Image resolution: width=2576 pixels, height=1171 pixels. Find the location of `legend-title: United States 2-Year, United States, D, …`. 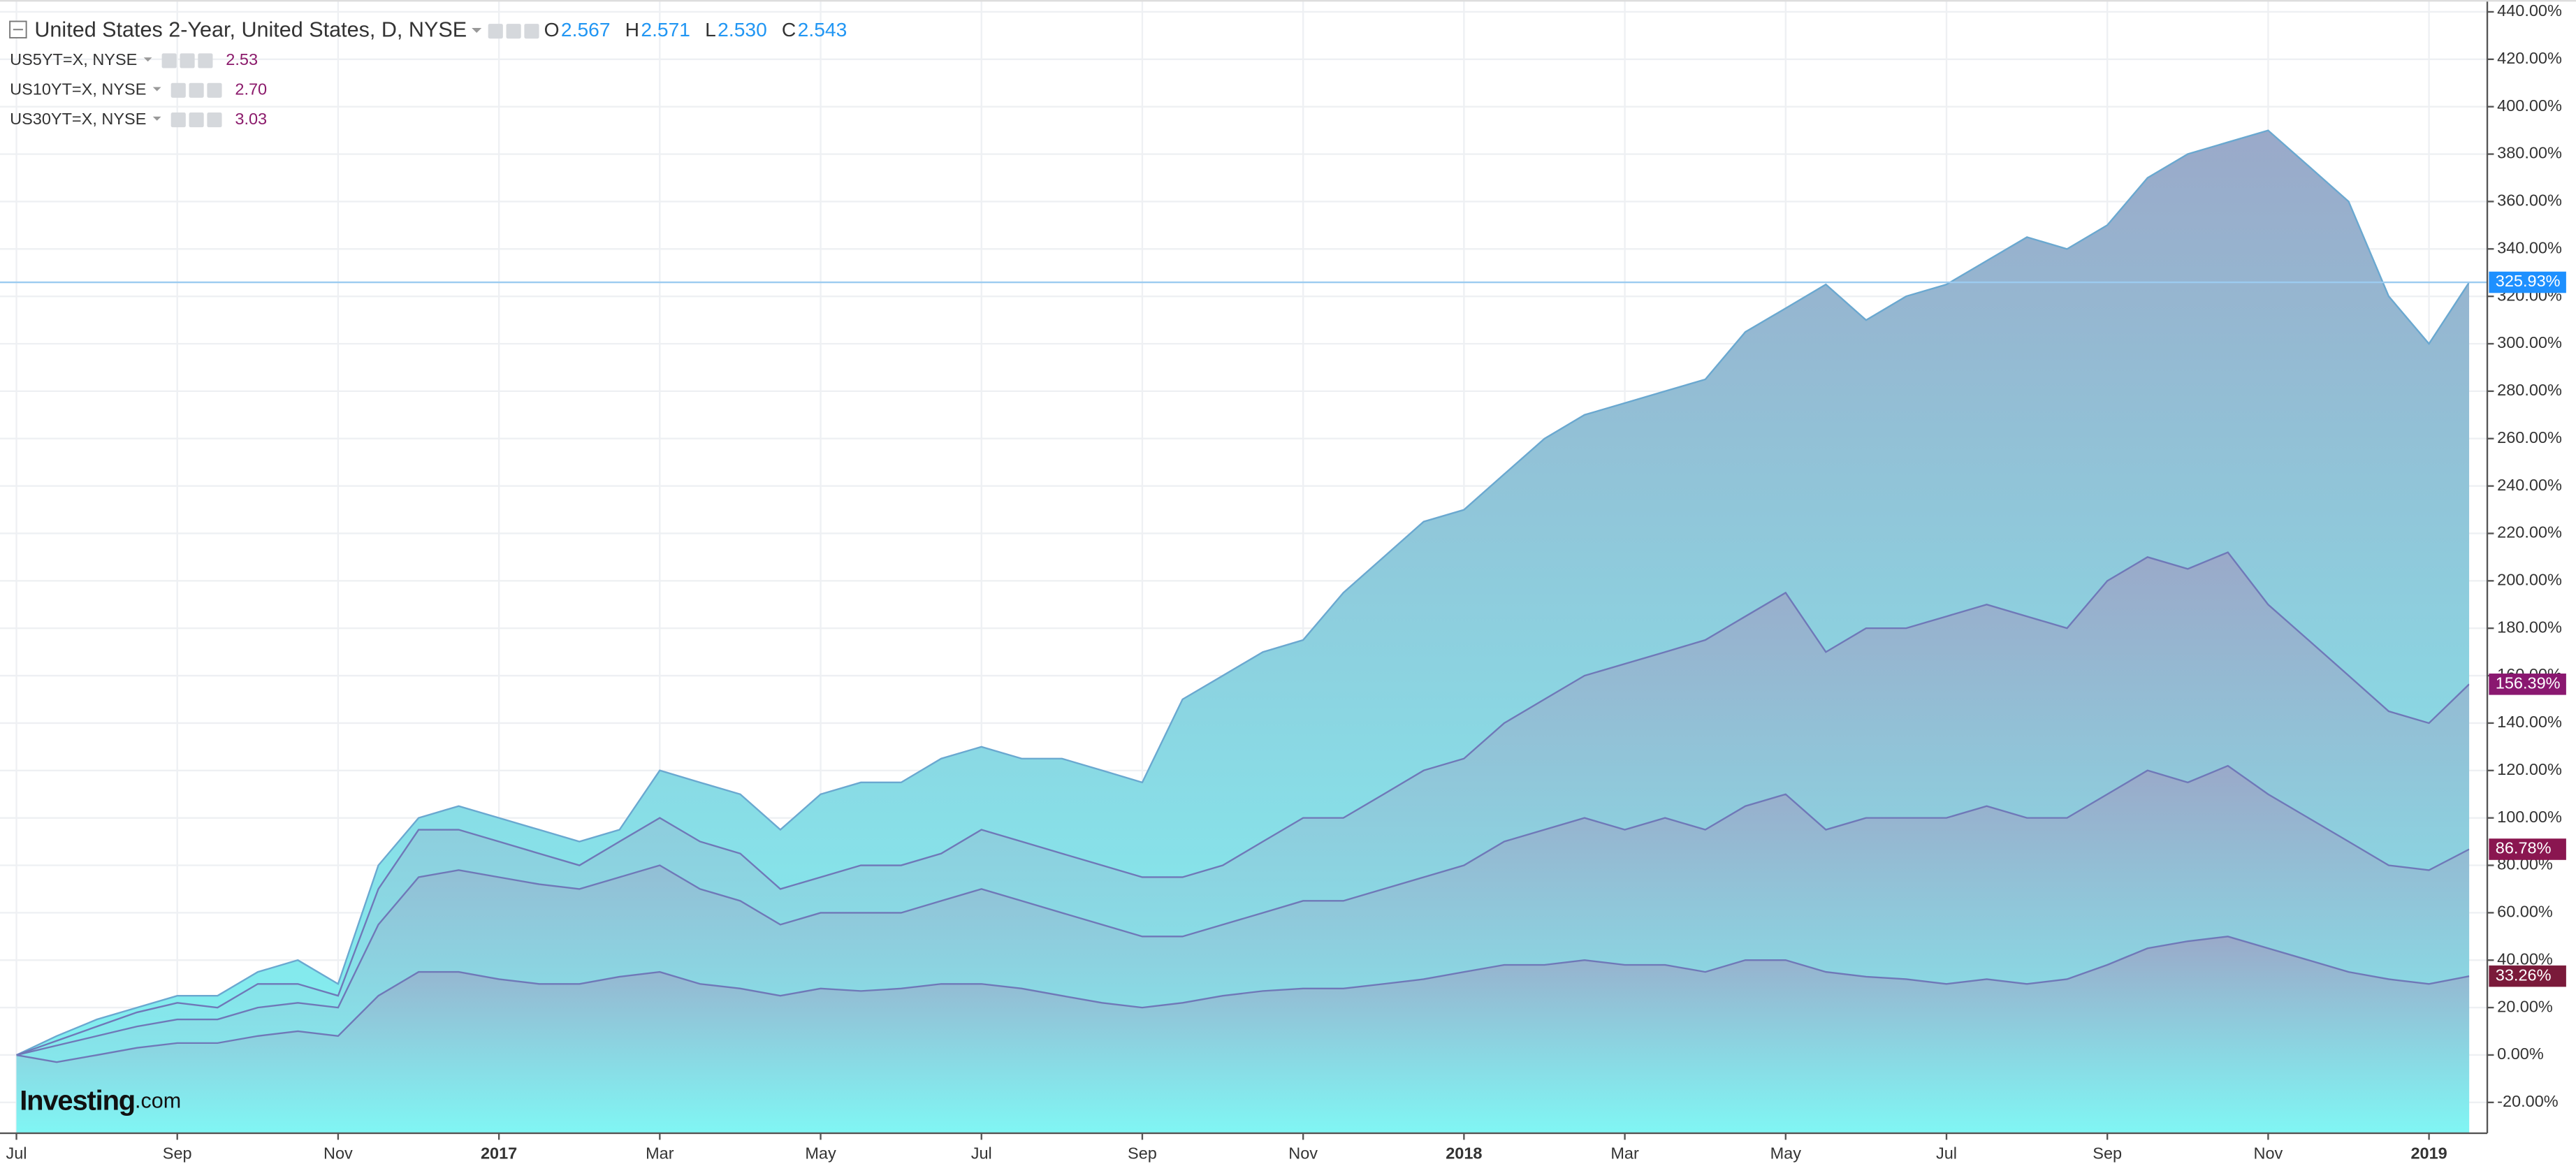

legend-title: United States 2-Year, United States, D, … is located at coordinates (250, 30).